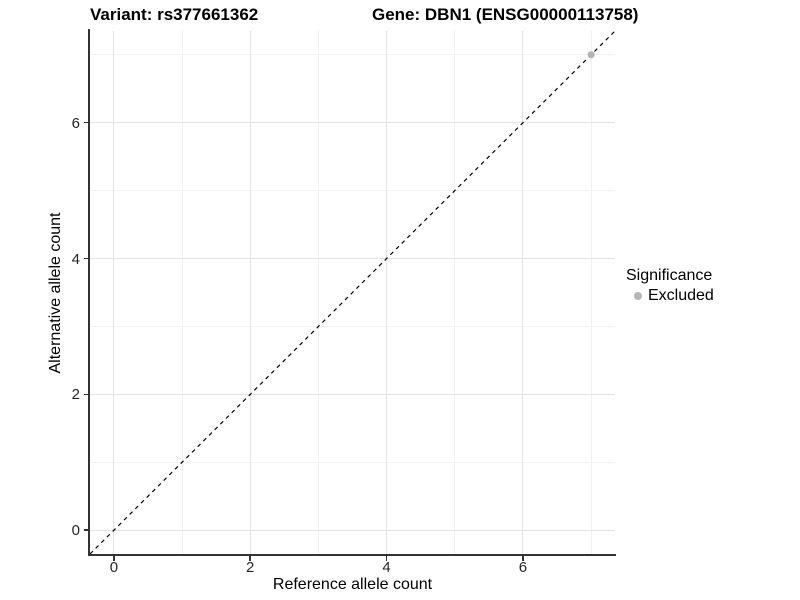 The image size is (800, 600). Describe the element at coordinates (75, 123) in the screenshot. I see `y-tick-label: 6` at that location.